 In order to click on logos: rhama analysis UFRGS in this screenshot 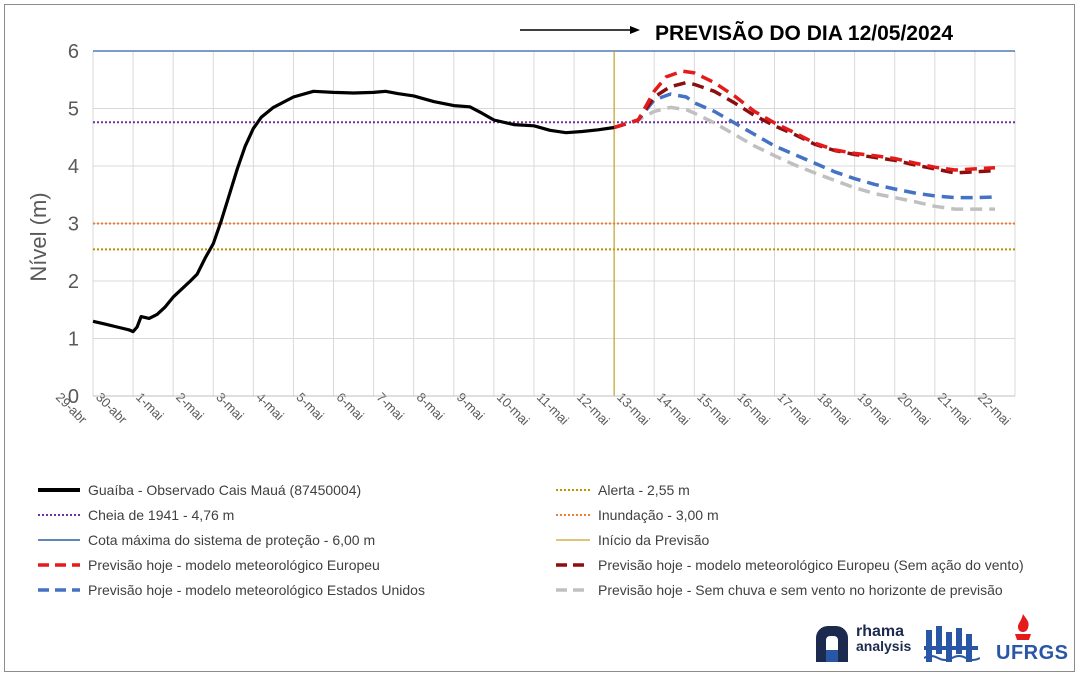, I will do `click(939, 641)`.